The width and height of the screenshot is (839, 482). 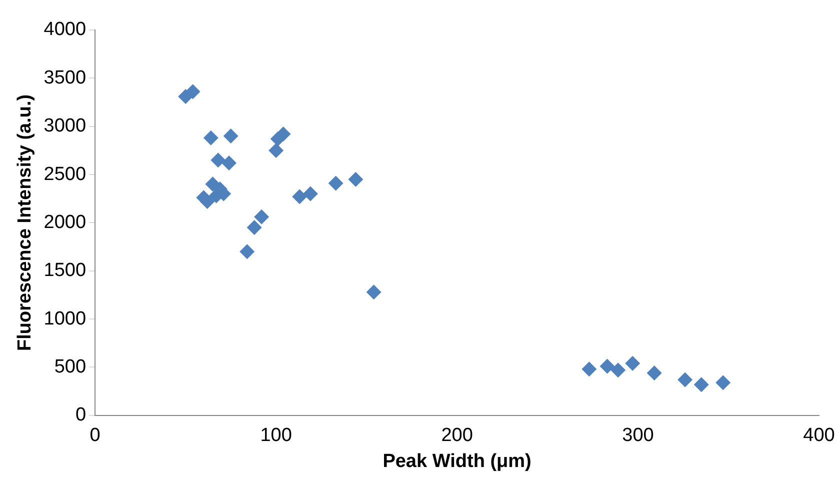 What do you see at coordinates (25, 222) in the screenshot?
I see `y-axis-title: Fluorescence Intensity (a.u.)` at bounding box center [25, 222].